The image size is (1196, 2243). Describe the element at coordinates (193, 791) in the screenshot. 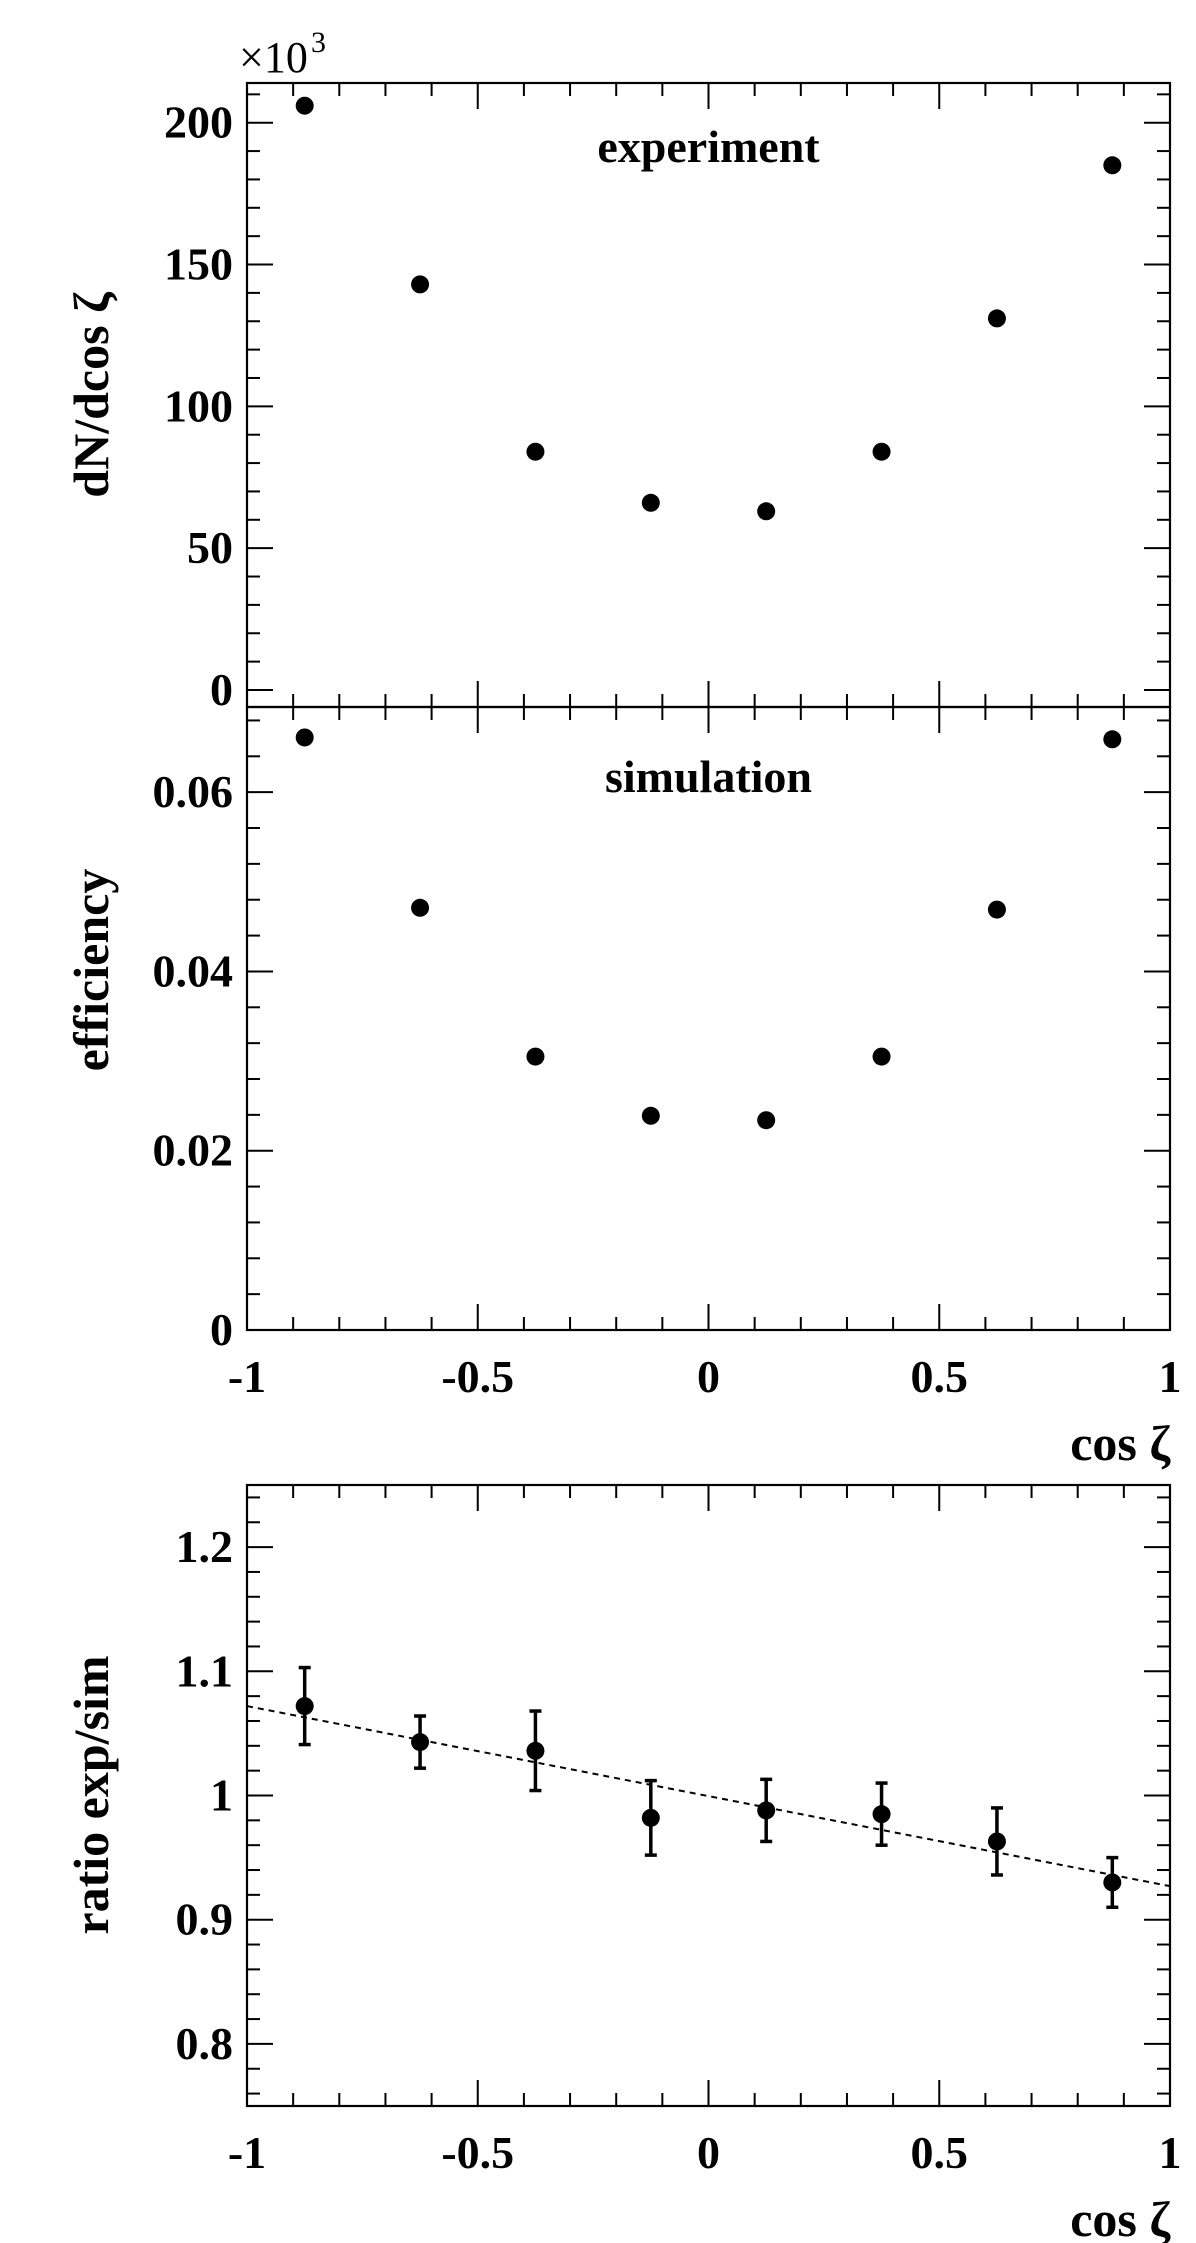

I see `y-tick-label: 0.06` at that location.